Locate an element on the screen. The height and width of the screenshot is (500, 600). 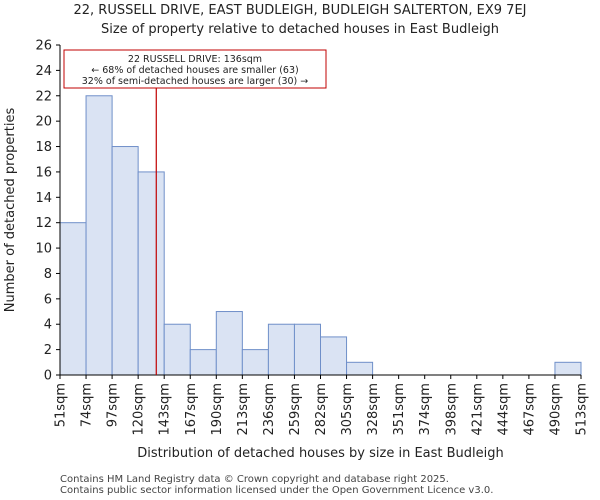
y-tick-label: 24 is located at coordinates (43, 71).